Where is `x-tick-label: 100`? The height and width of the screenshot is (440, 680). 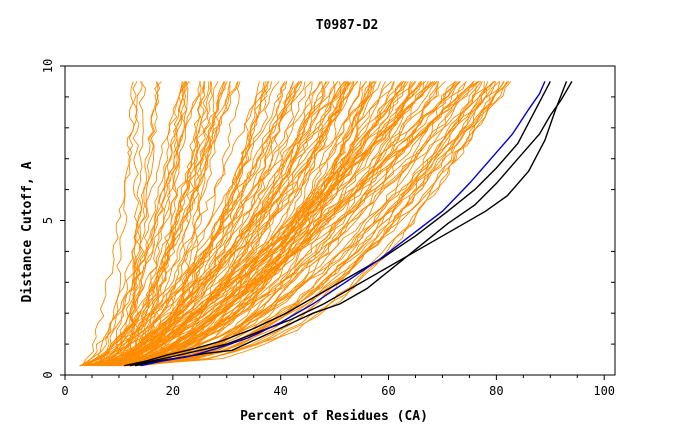
x-tick-label: 100 is located at coordinates (604, 391).